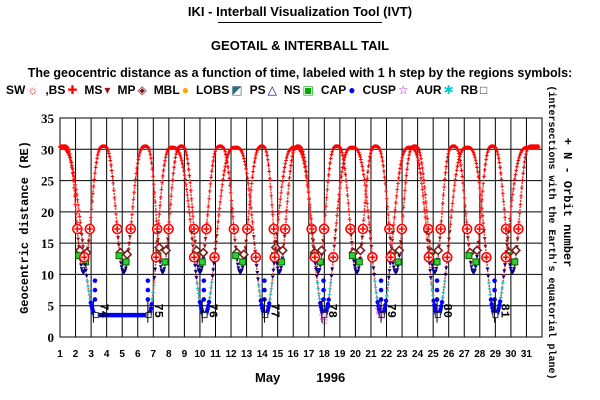  I want to click on x-tick-label: 27, so click(465, 354).